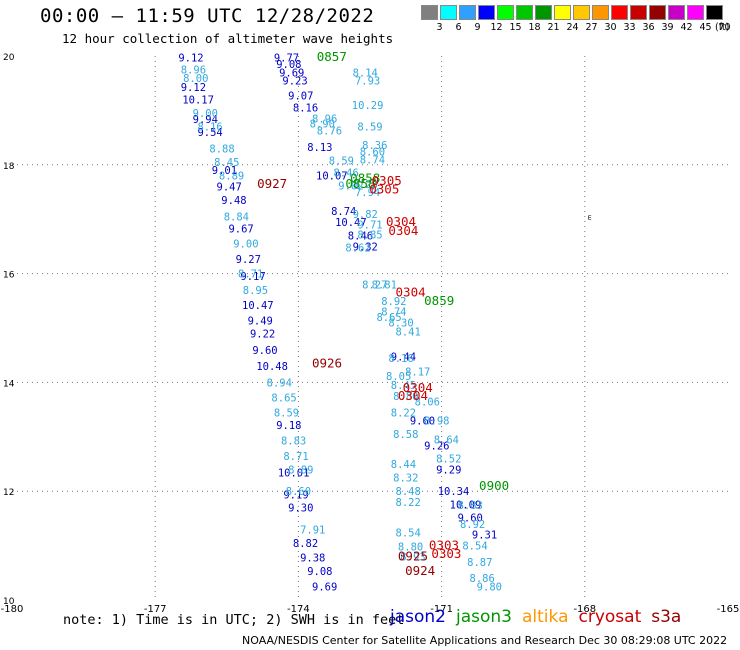 This screenshot has height=650, width=740. Describe the element at coordinates (324, 587) in the screenshot. I see `data-label-jason2: 9.69` at that location.